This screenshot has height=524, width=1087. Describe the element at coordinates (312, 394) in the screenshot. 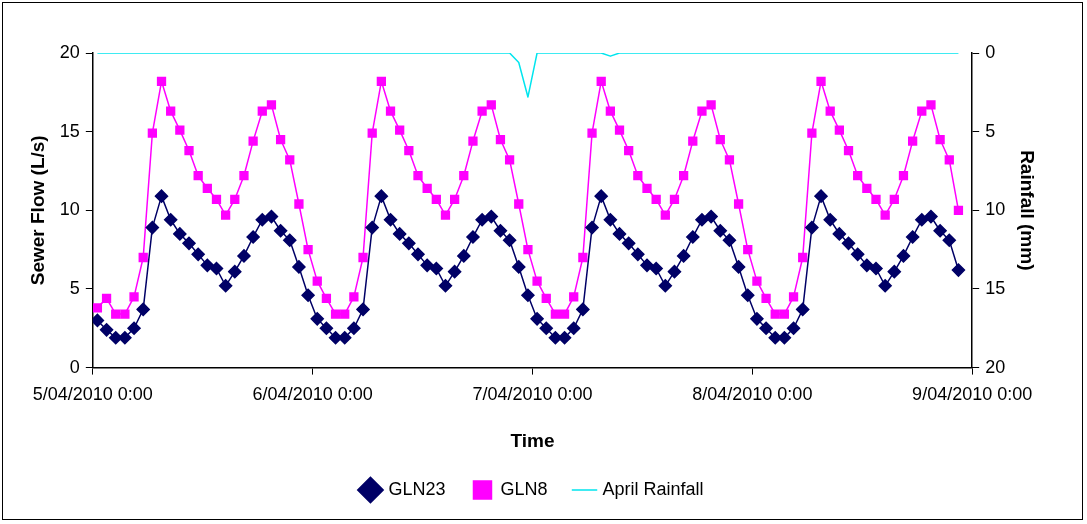

I see `x-tick-label: 6/04/2010 0:00` at that location.